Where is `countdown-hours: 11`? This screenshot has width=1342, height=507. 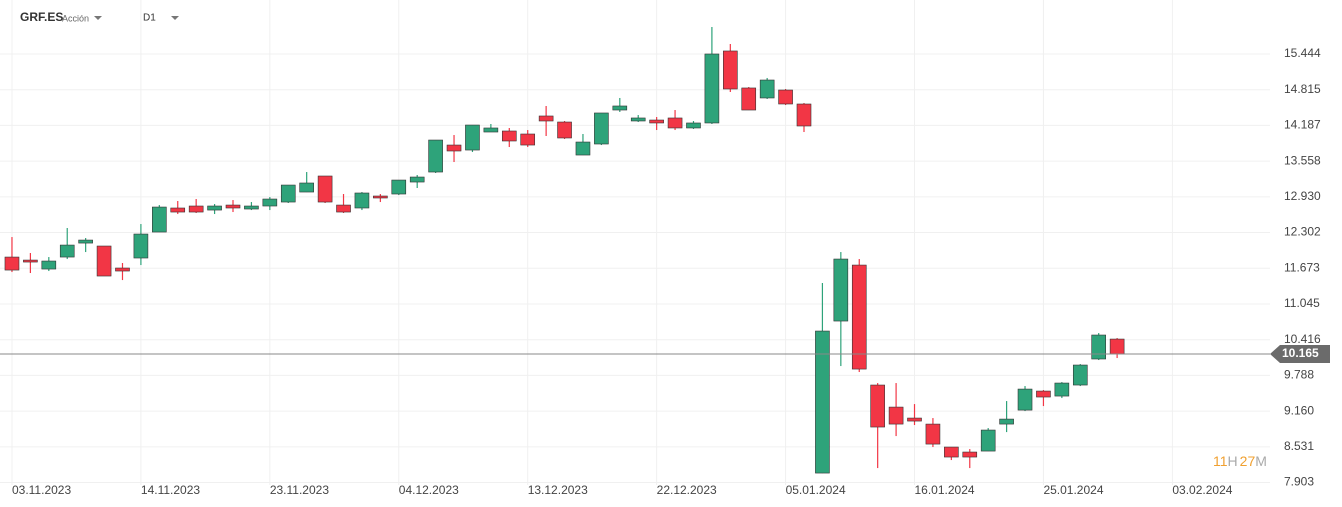
countdown-hours: 11 is located at coordinates (1220, 461).